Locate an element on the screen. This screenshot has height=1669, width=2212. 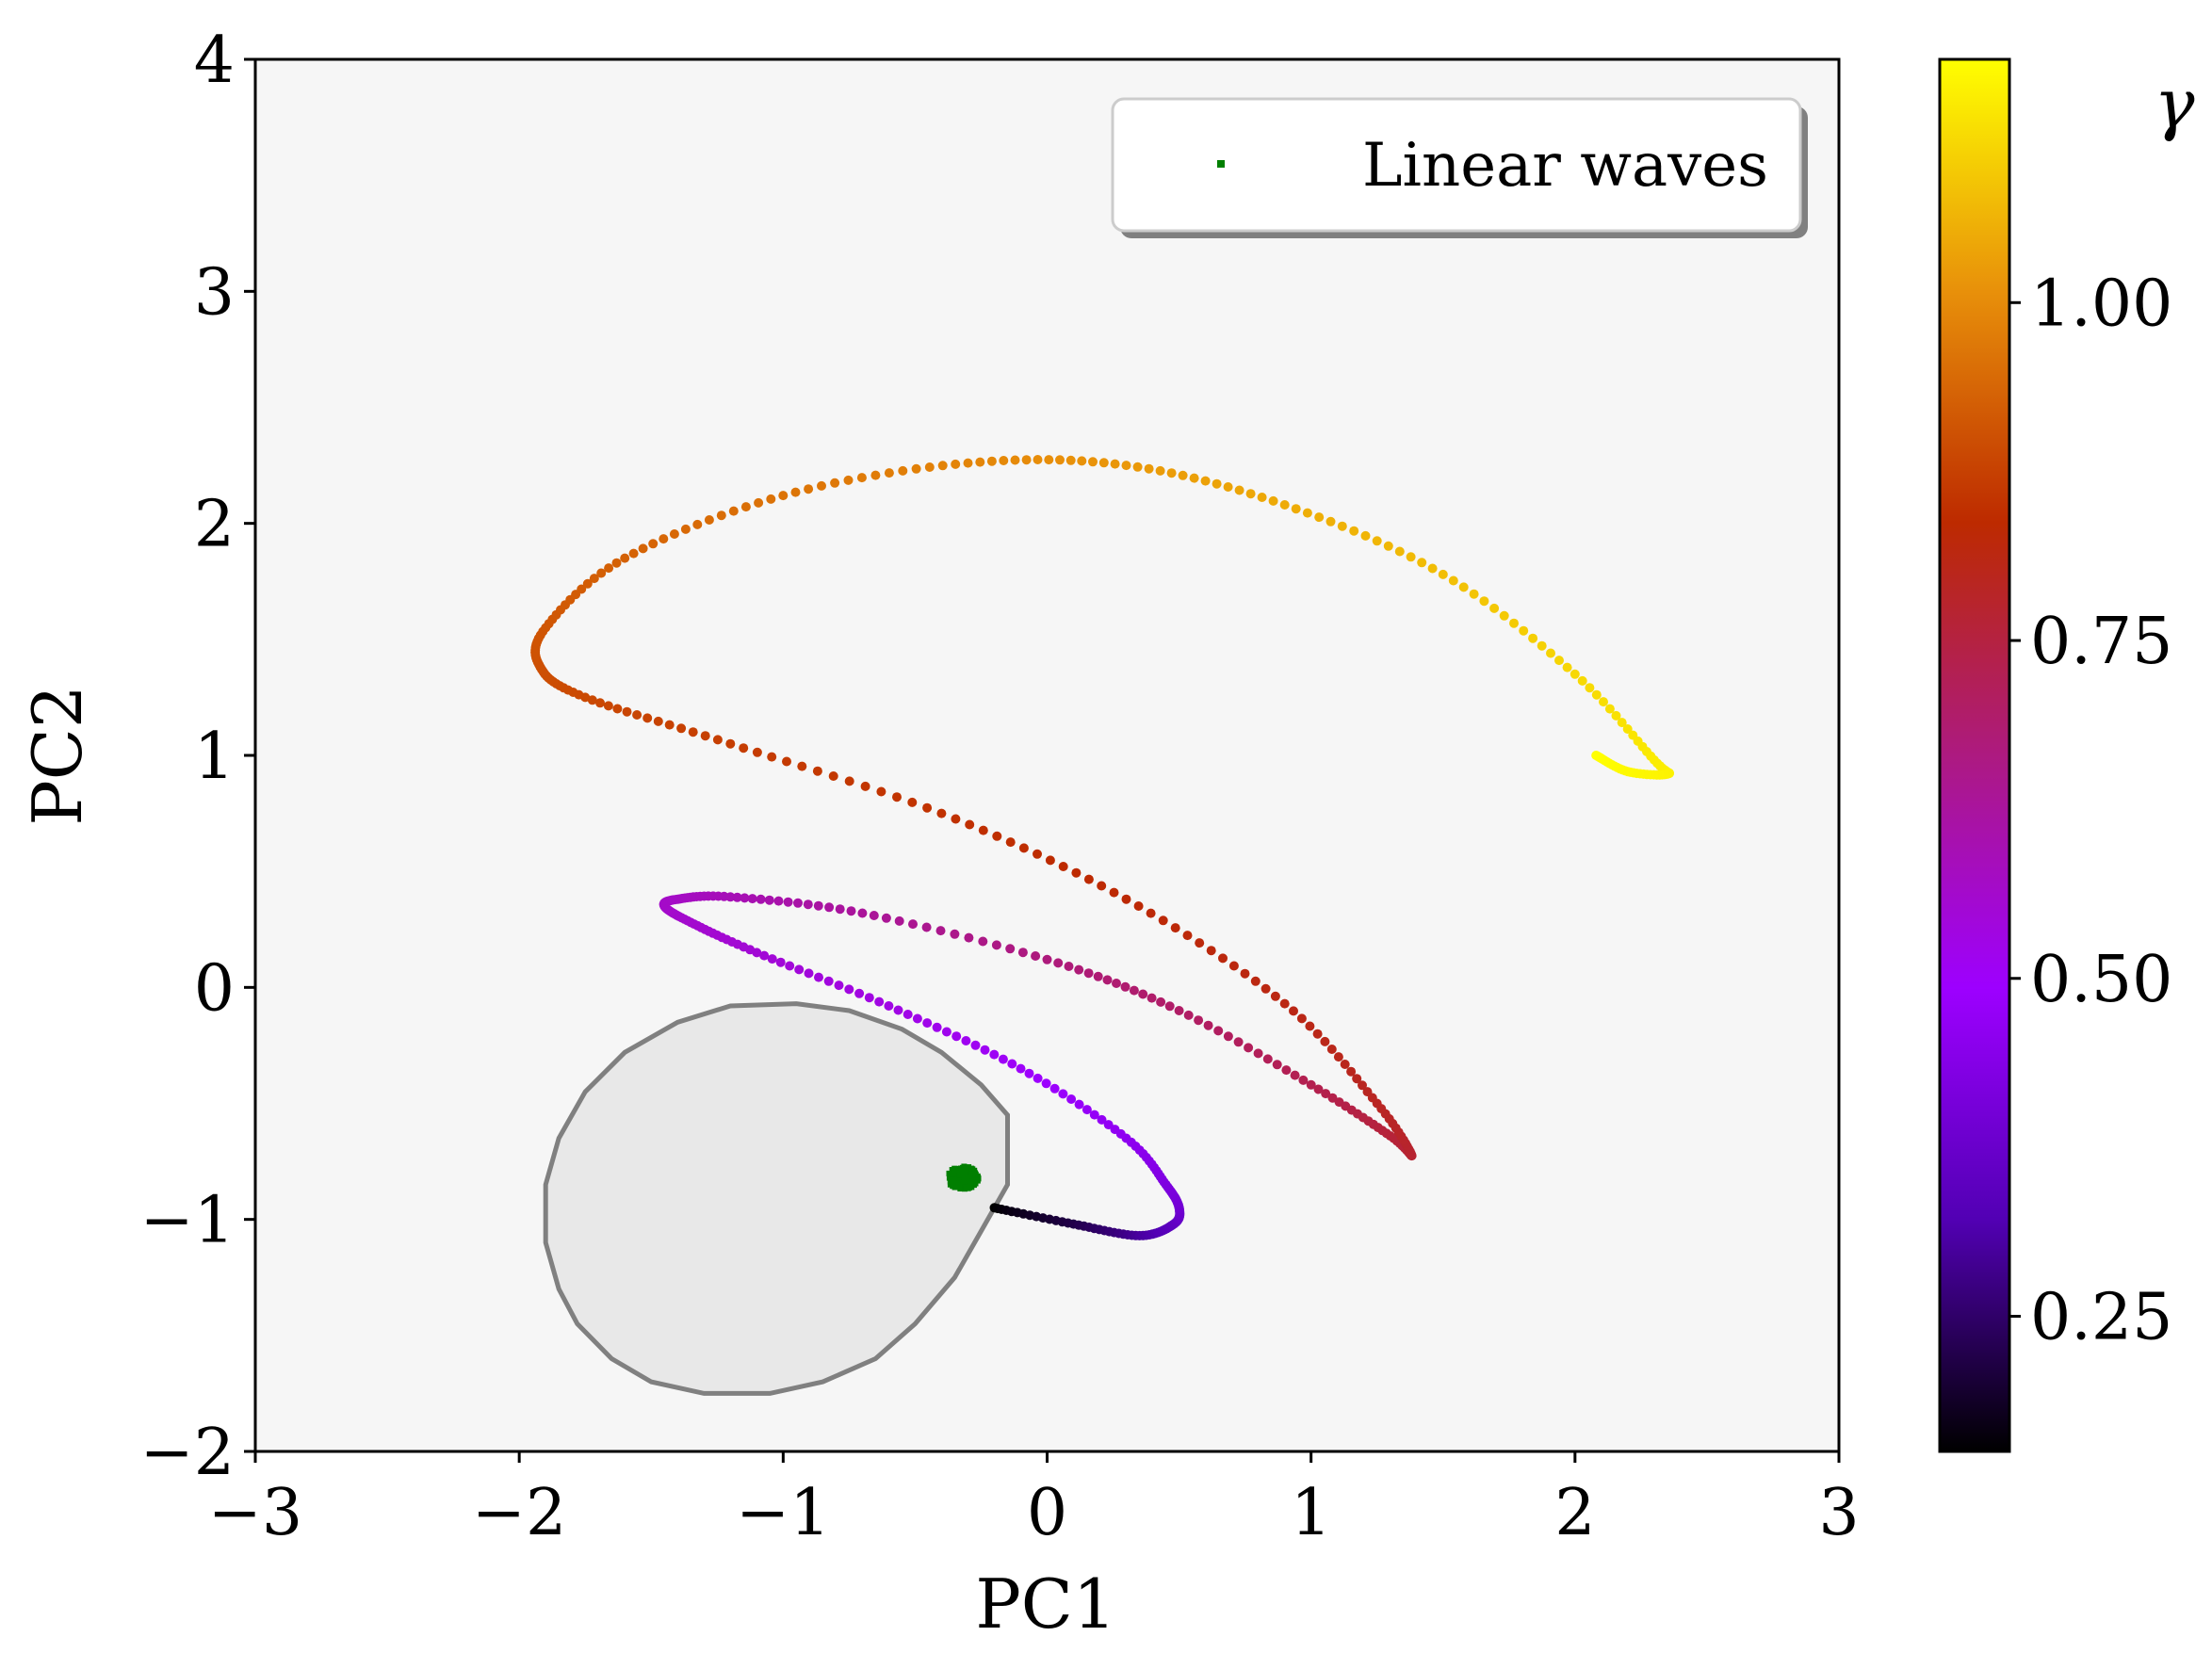
legend: Linear waves is located at coordinates (1459, 167).